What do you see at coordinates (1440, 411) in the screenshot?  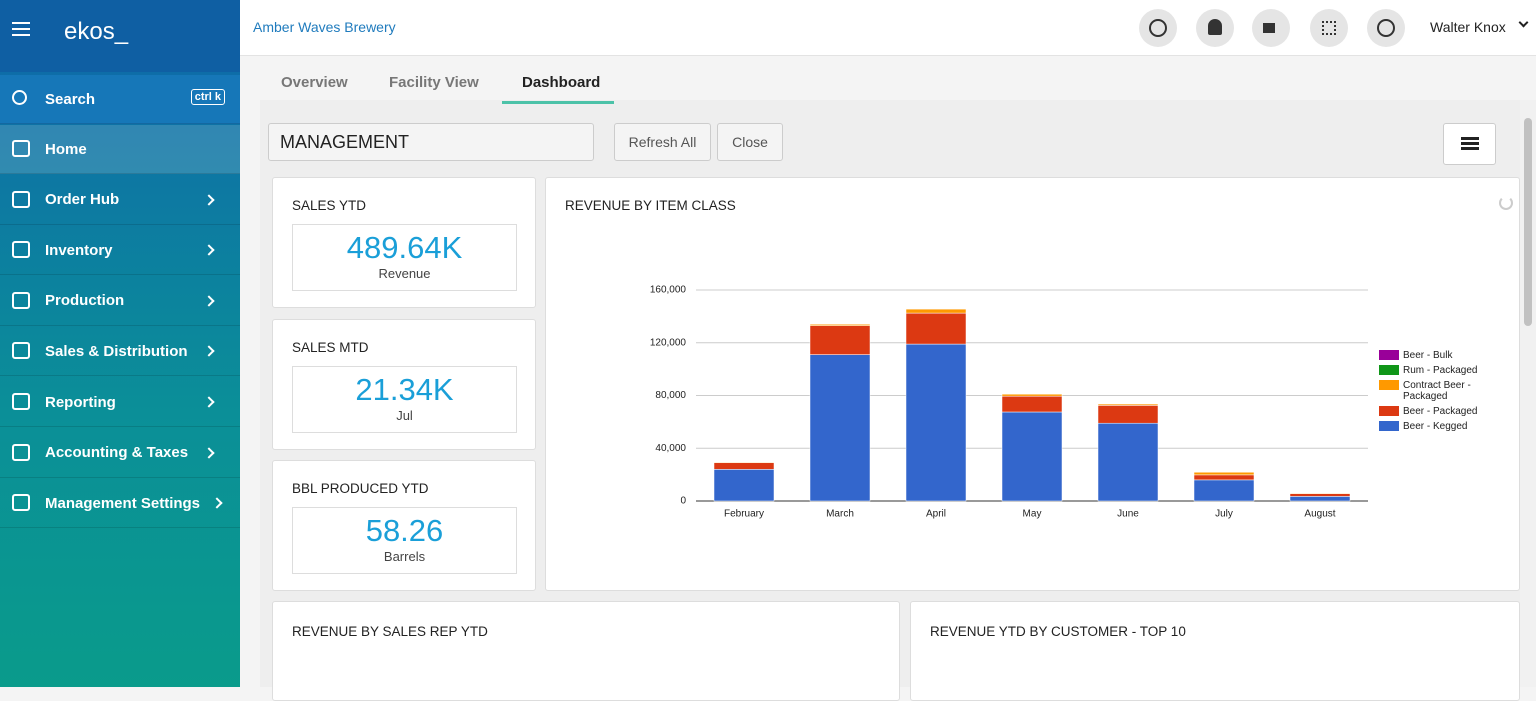 I see `legend-label: Beer - Packaged` at bounding box center [1440, 411].